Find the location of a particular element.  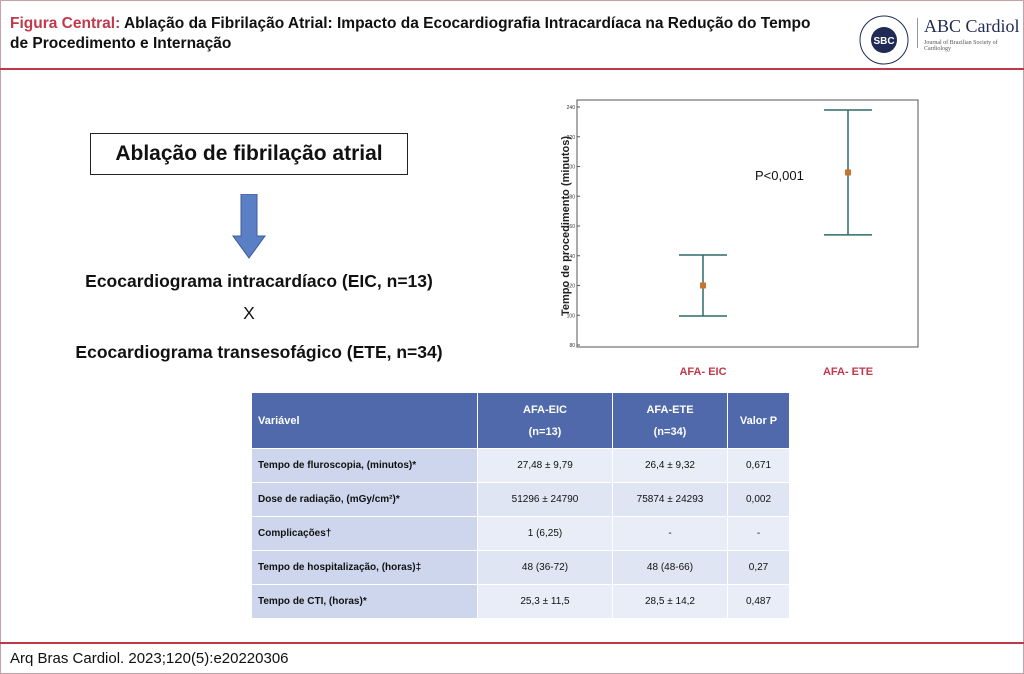

cell-text: AFA-EIC is located at coordinates (545, 409).